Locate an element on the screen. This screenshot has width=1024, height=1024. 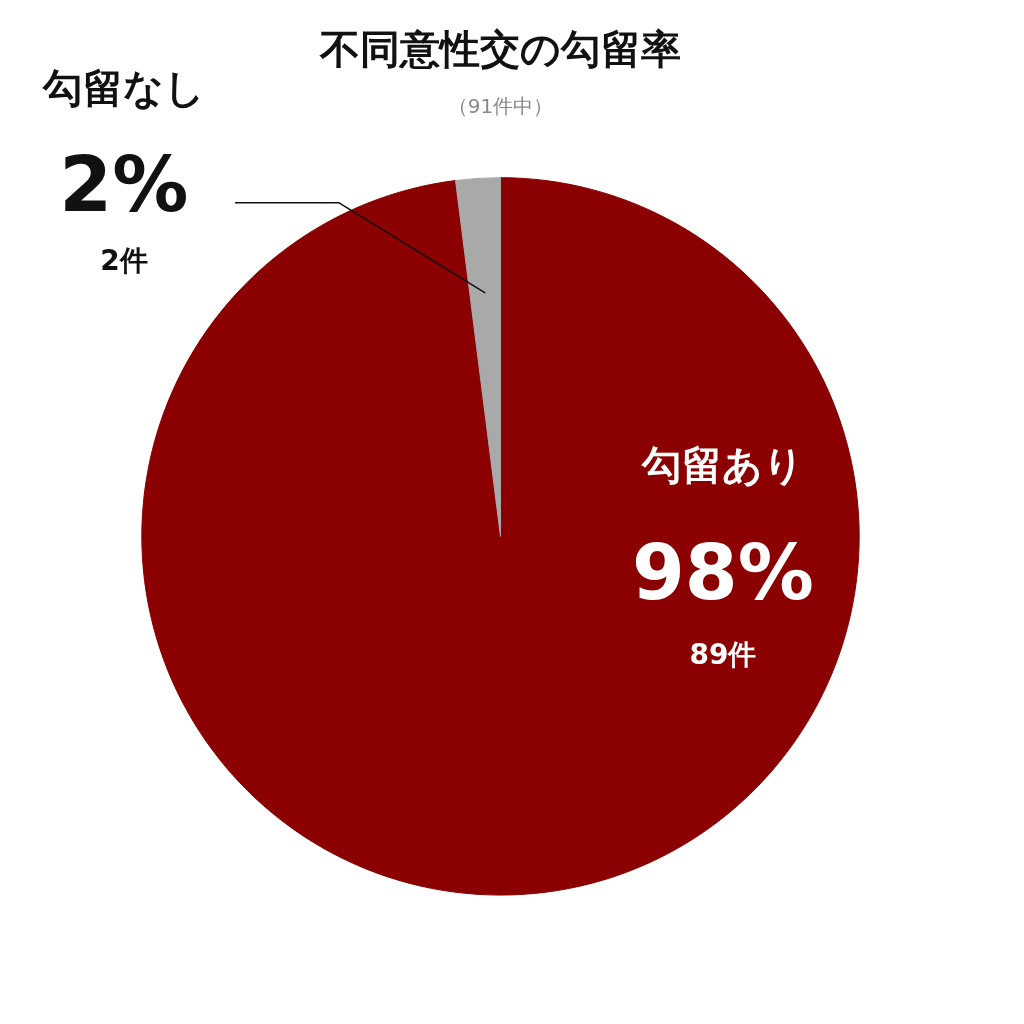
text: （91件中） is located at coordinates (500, 105).